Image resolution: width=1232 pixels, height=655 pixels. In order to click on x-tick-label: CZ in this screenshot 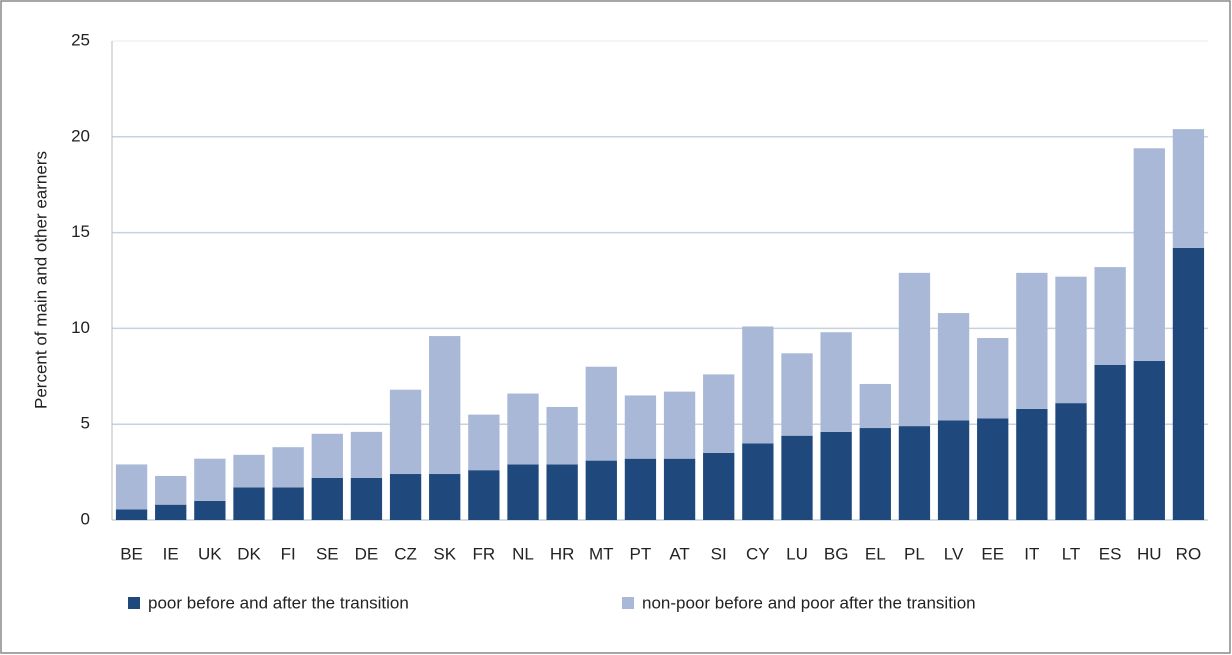, I will do `click(405, 553)`.